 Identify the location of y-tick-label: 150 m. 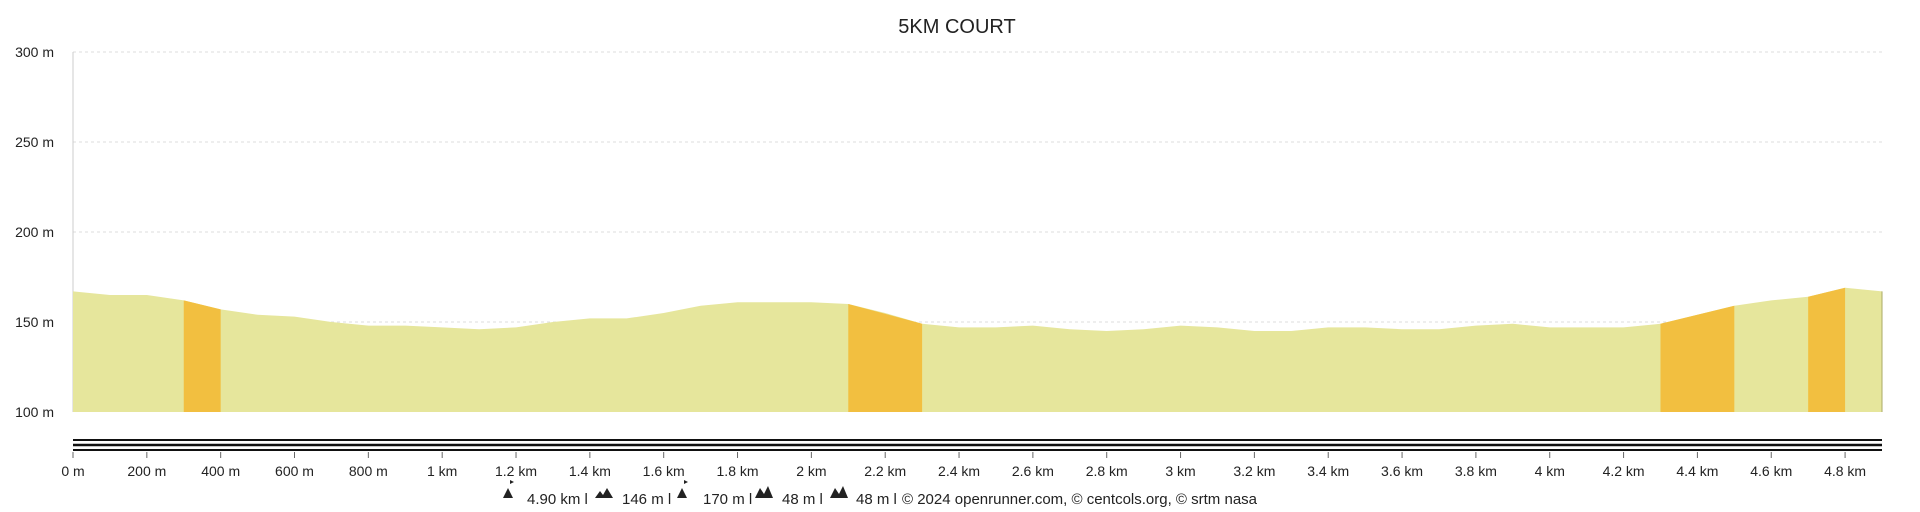
(34, 322).